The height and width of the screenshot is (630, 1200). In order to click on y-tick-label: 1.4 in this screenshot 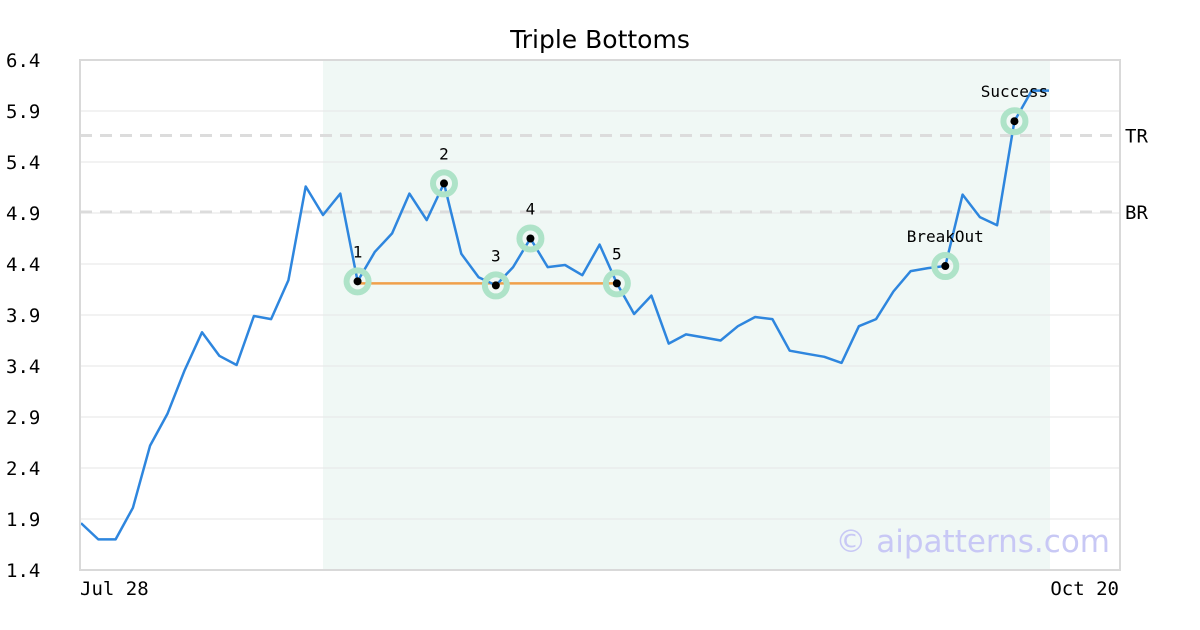, I will do `click(23, 571)`.